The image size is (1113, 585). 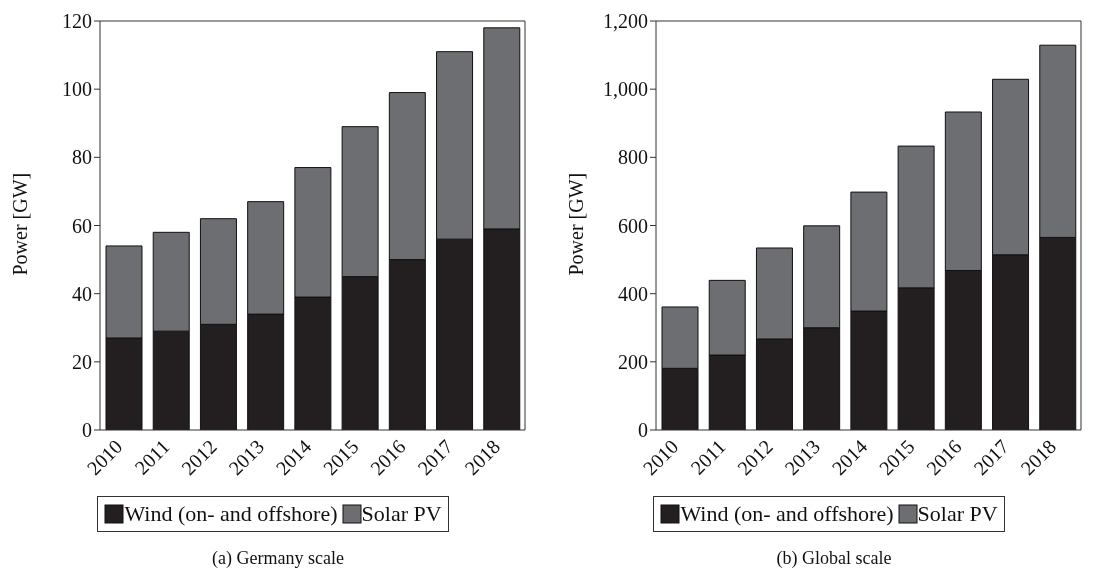 What do you see at coordinates (278, 558) in the screenshot?
I see `text: (a) Germany scale` at bounding box center [278, 558].